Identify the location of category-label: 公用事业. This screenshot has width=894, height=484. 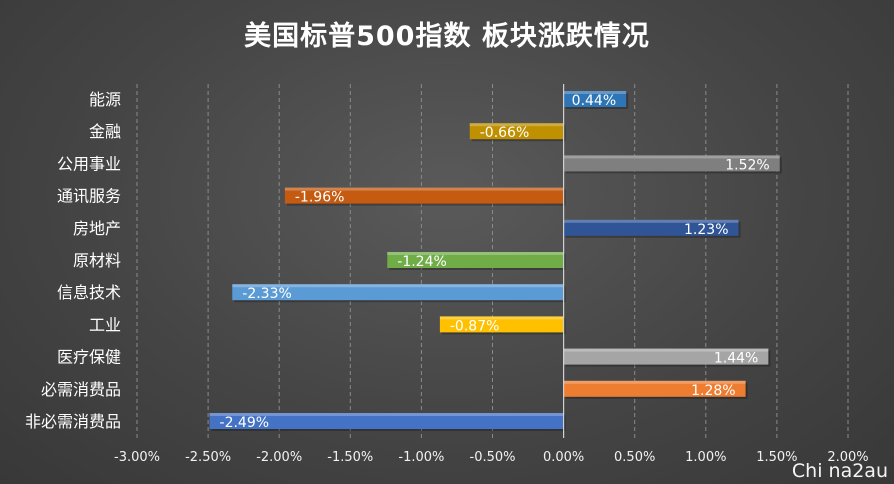
(89, 163).